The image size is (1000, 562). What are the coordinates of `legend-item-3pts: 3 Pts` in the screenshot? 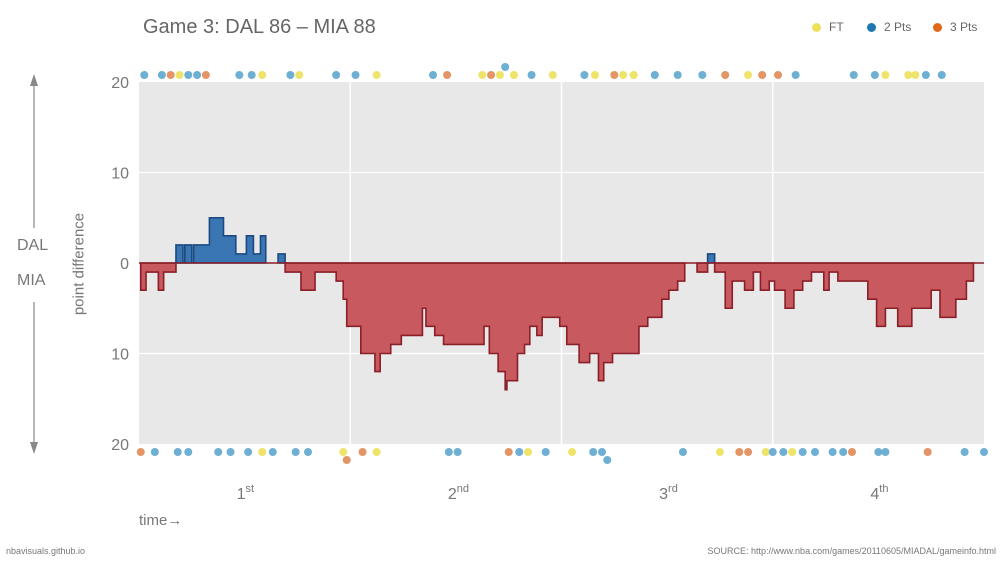 It's located at (955, 27).